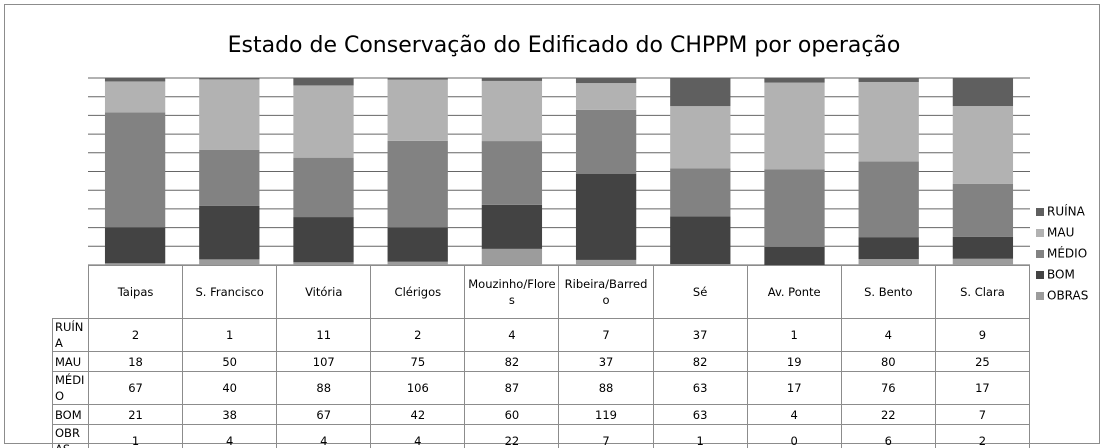 Image resolution: width=1104 pixels, height=448 pixels. Describe the element at coordinates (324, 292) in the screenshot. I see `category-label: Vitória` at that location.